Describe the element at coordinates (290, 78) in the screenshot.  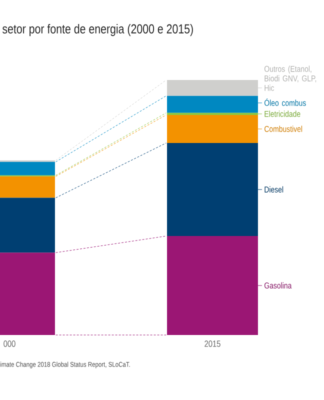
I see `series-label: Outros (Etanol, Biodi GNV, GLP, Hic` at that location.